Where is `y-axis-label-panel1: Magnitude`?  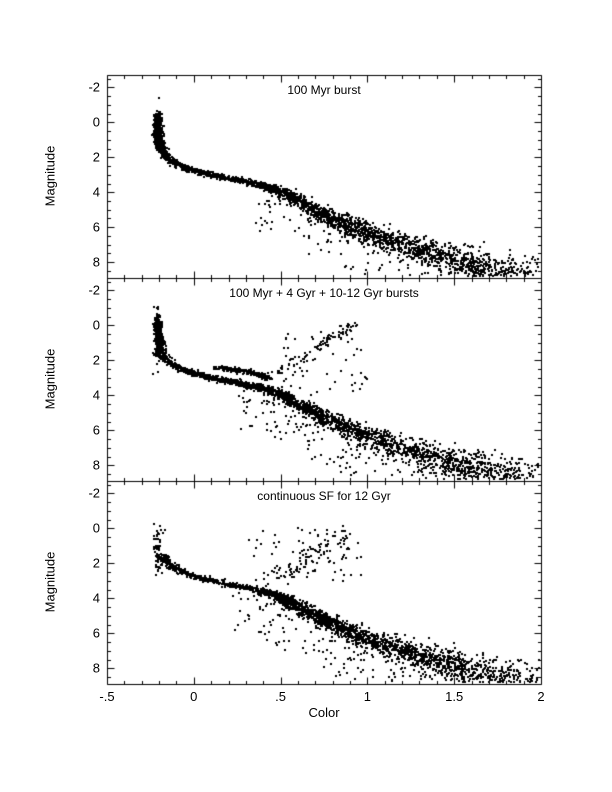
y-axis-label-panel1: Magnitude is located at coordinates (50, 176).